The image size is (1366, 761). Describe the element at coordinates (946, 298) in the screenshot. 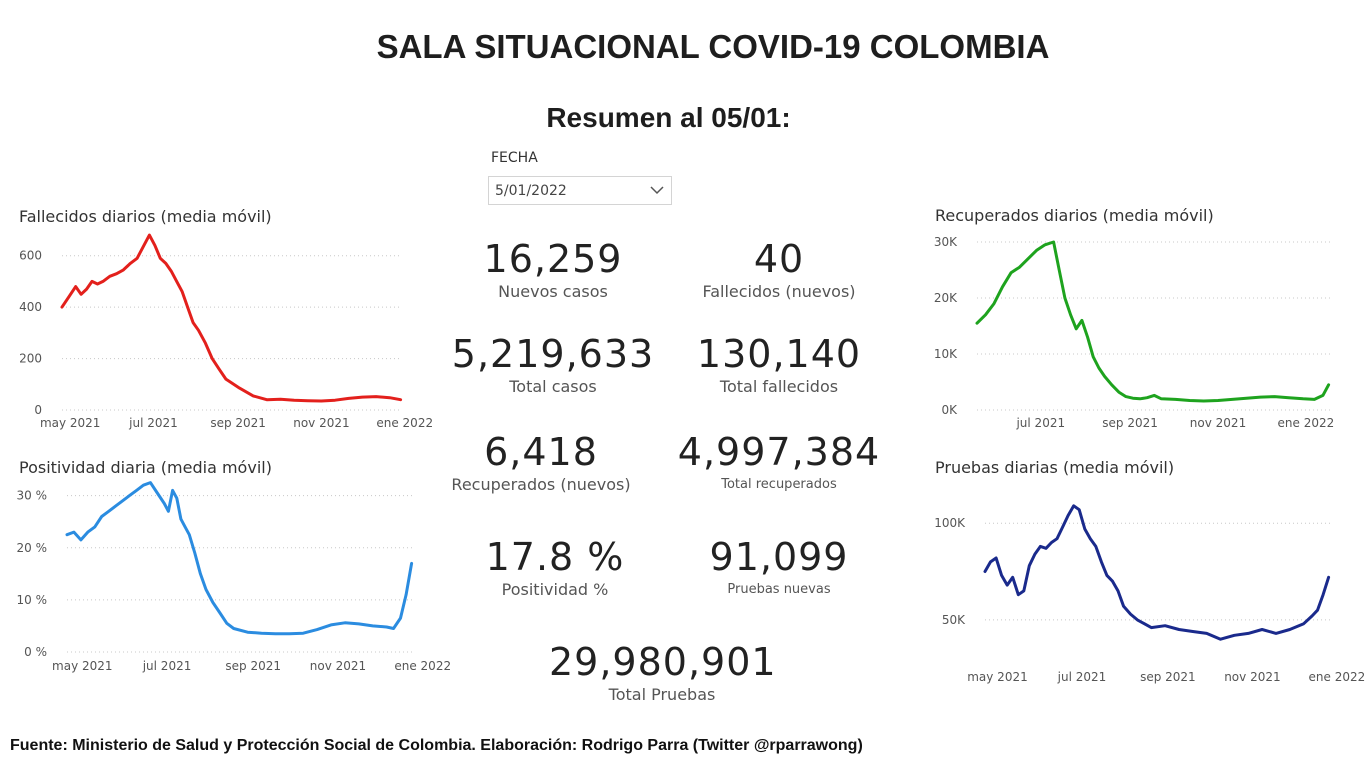

I see `y-tick-label: 20K` at that location.